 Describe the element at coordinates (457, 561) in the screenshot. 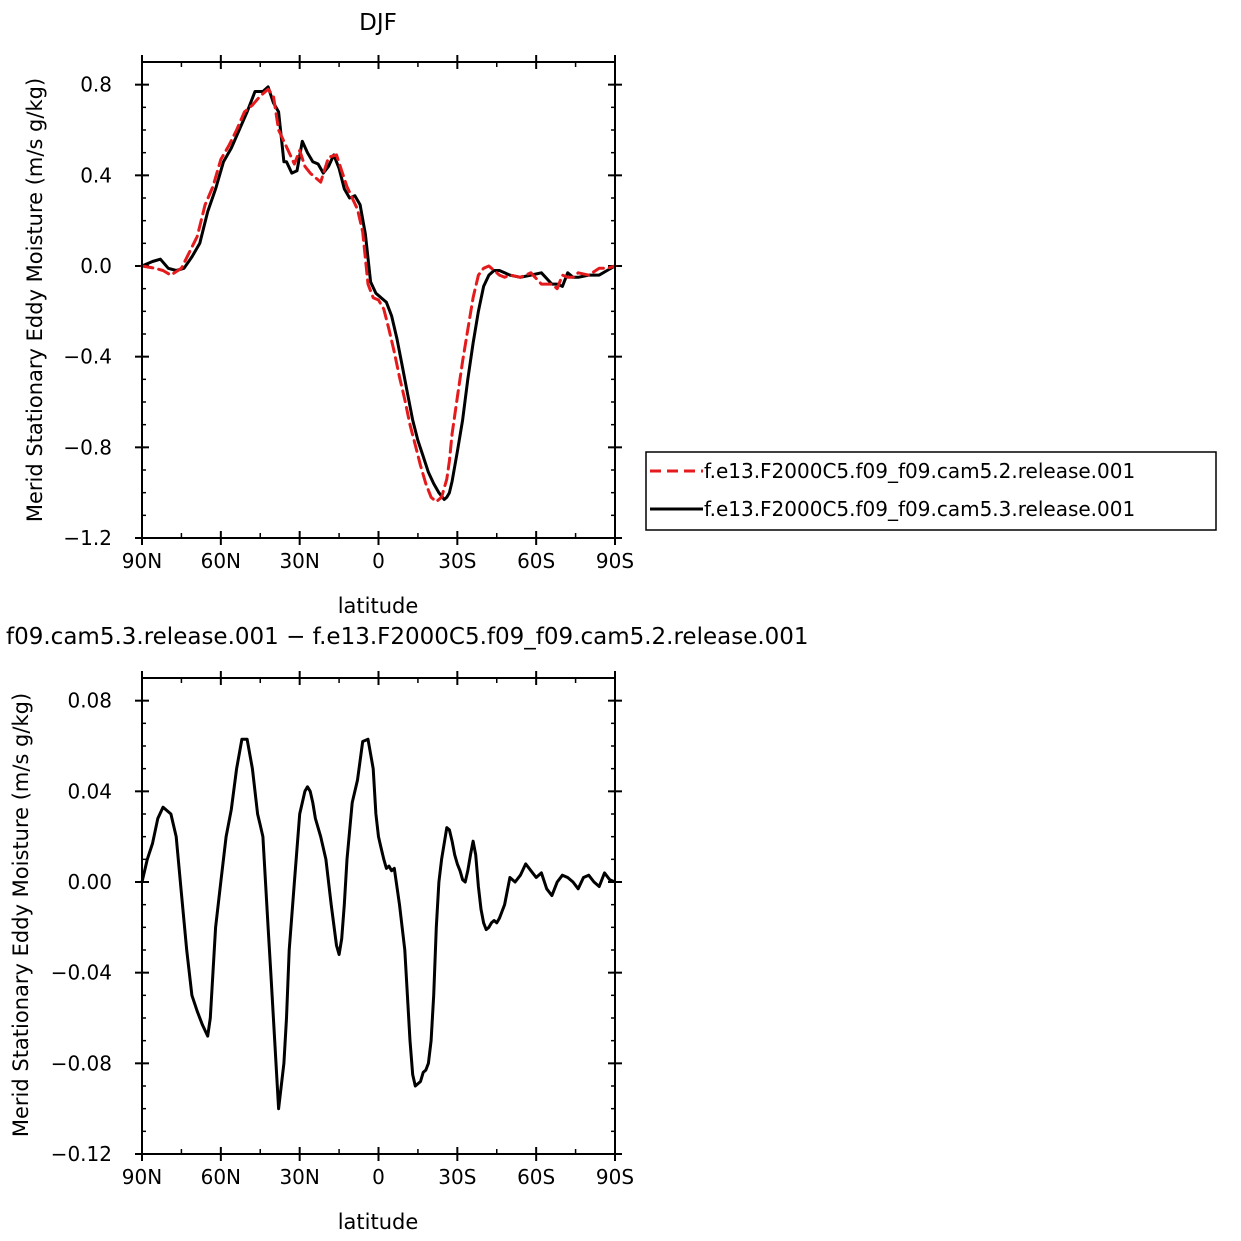

I see `chart-top-xtick-label: 30S` at that location.